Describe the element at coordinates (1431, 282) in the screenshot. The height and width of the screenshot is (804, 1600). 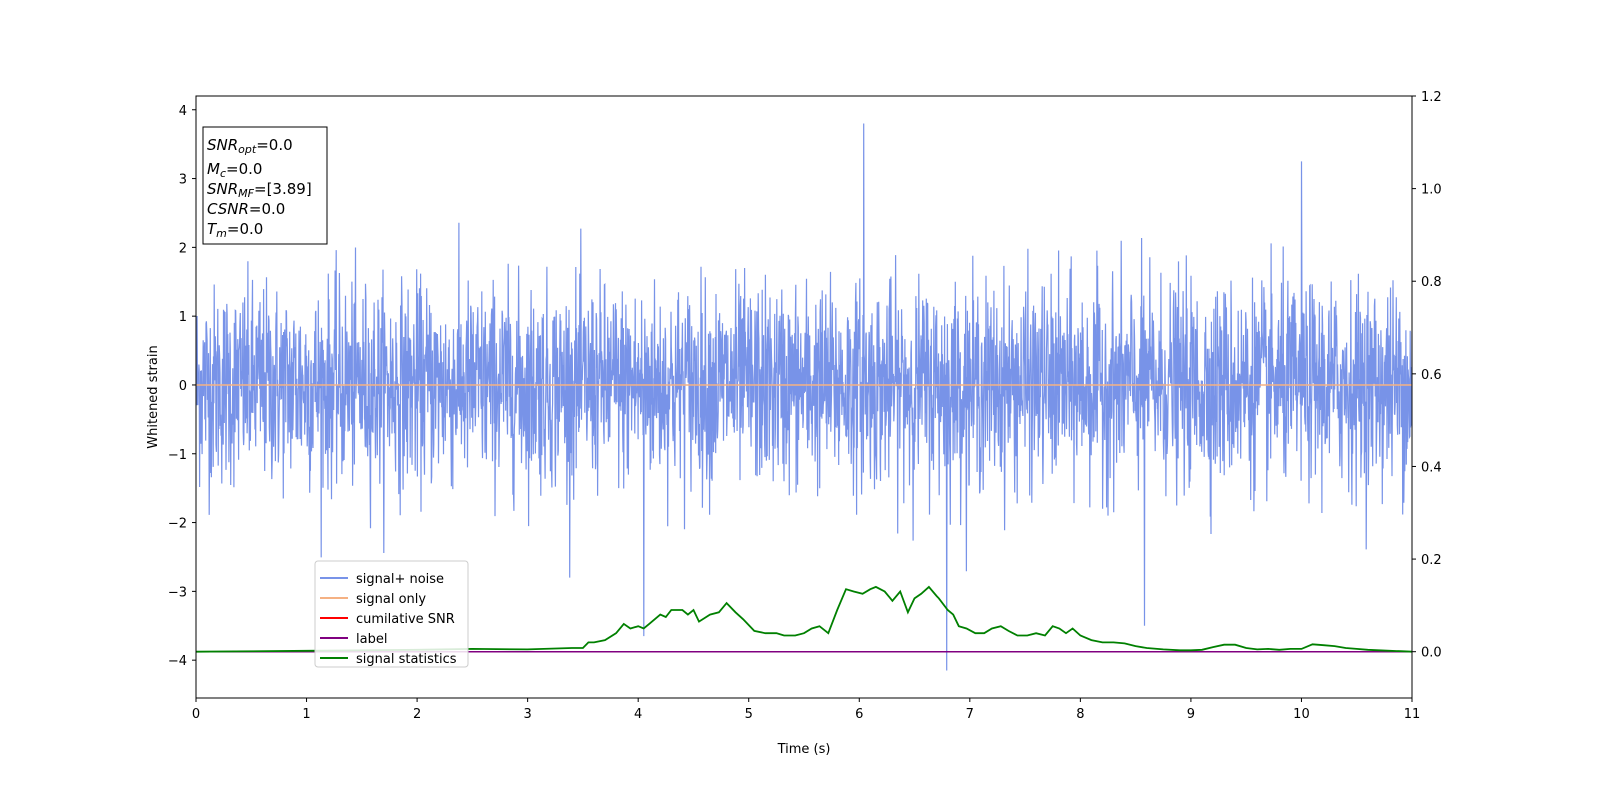
I see `y-right-tick-label: 0.8` at that location.